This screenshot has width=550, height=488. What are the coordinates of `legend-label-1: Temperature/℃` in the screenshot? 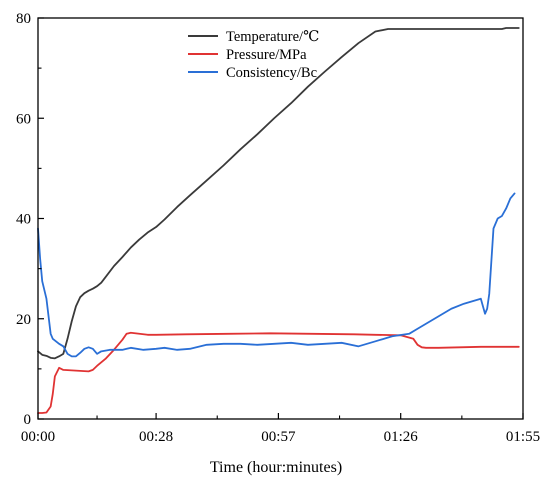 It's located at (272, 37).